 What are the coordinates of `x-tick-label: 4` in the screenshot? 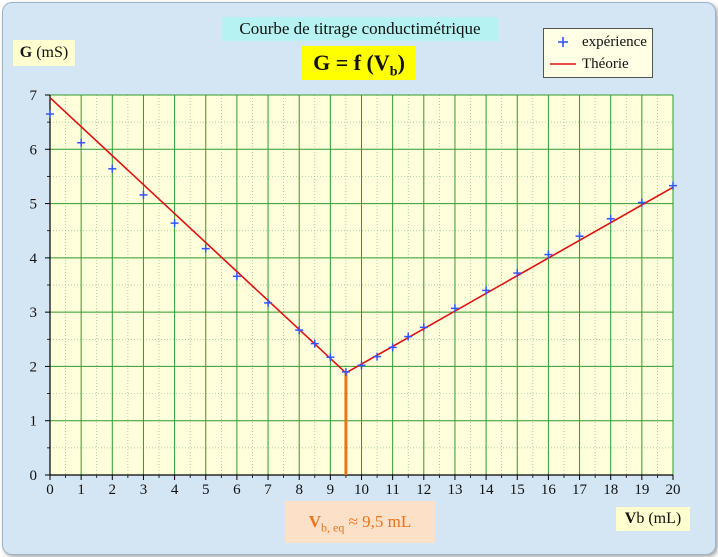 It's located at (175, 490).